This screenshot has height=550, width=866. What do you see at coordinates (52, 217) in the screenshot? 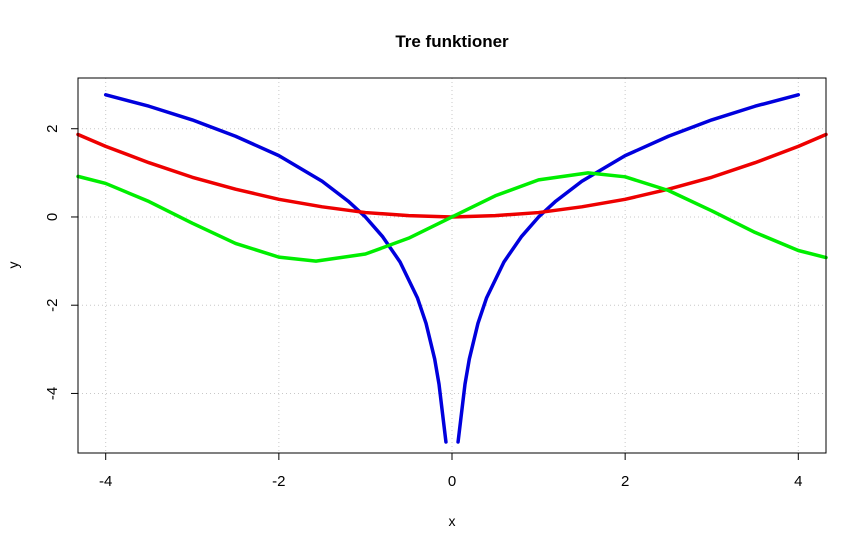
I see `y-tick-label: 0` at bounding box center [52, 217].